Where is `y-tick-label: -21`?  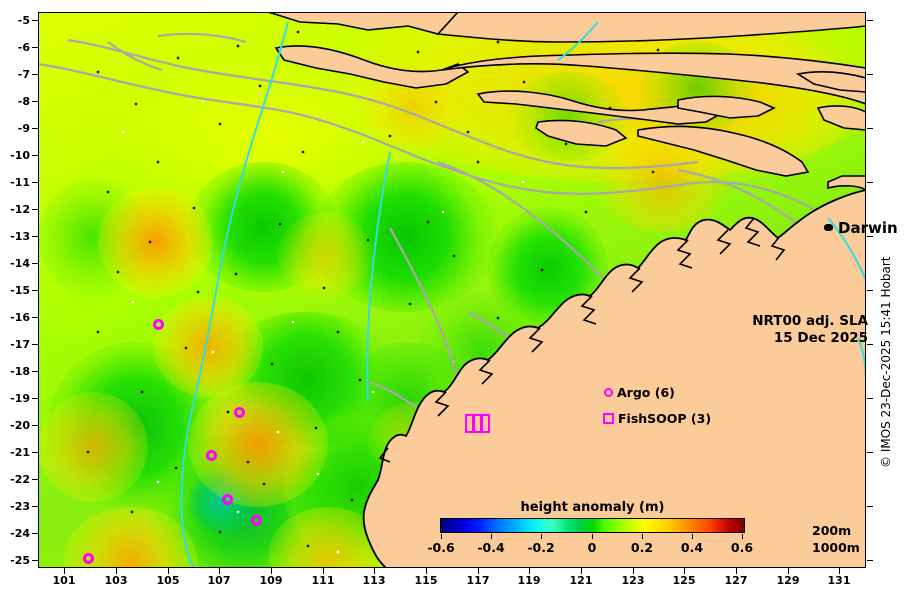 y-tick-label: -21 is located at coordinates (20, 452).